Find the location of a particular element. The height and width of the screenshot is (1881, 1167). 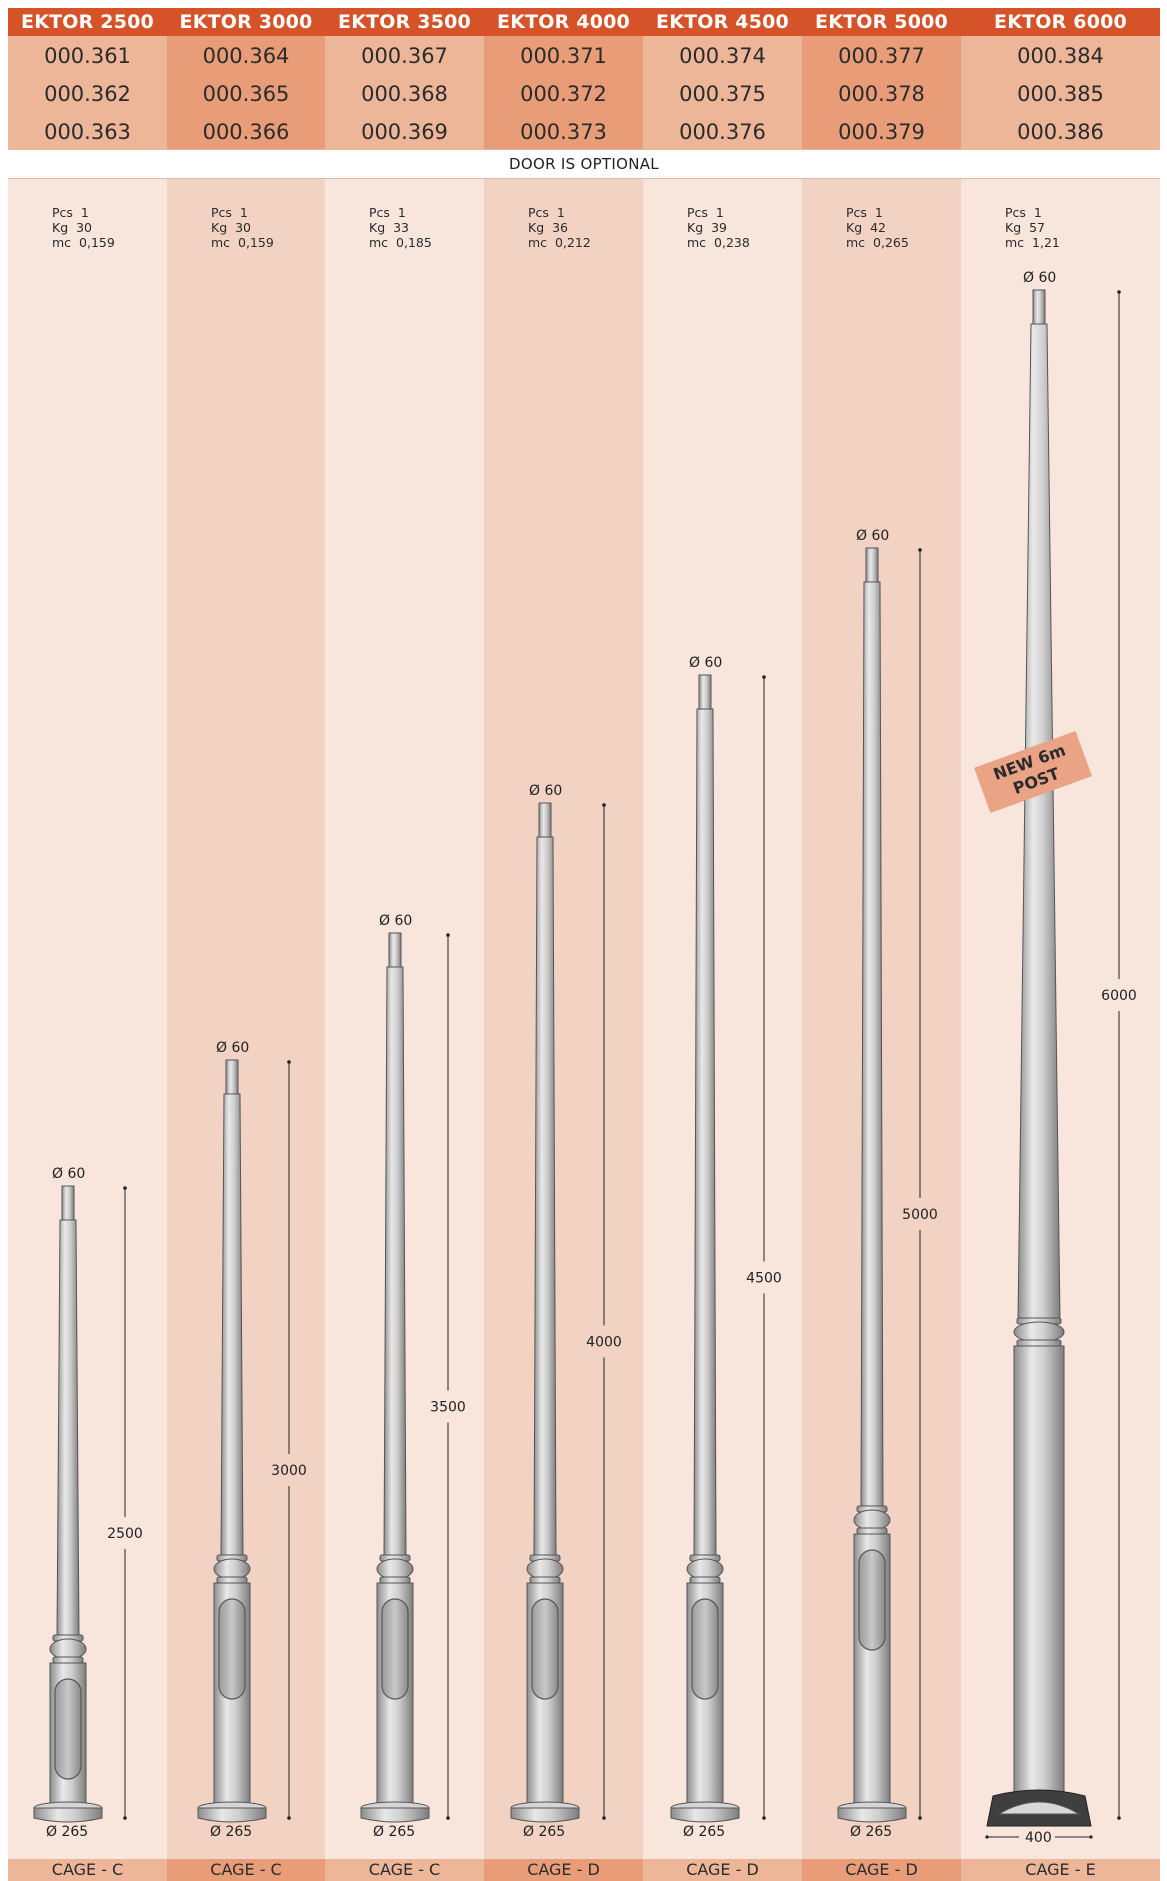

article-code: 000.373 is located at coordinates (563, 132).